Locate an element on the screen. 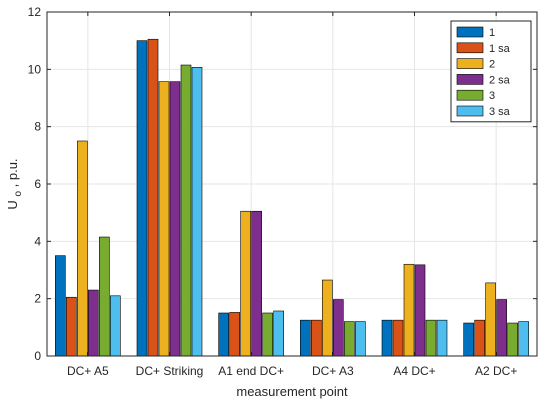 This screenshot has width=550, height=404. y-tick-label: 8 is located at coordinates (37, 127).